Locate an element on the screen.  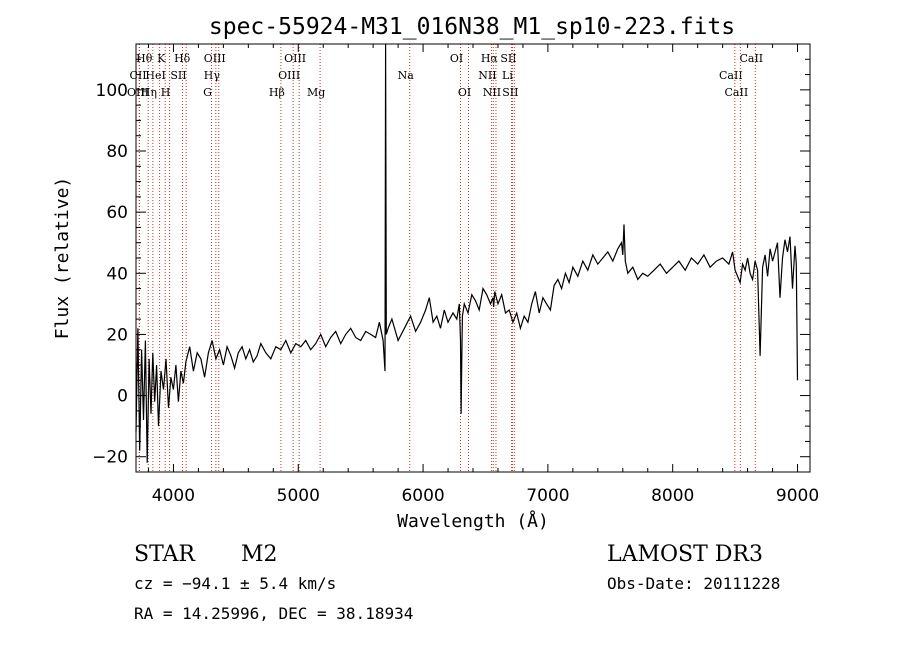
y-tick-label: 20 is located at coordinates (117, 335).